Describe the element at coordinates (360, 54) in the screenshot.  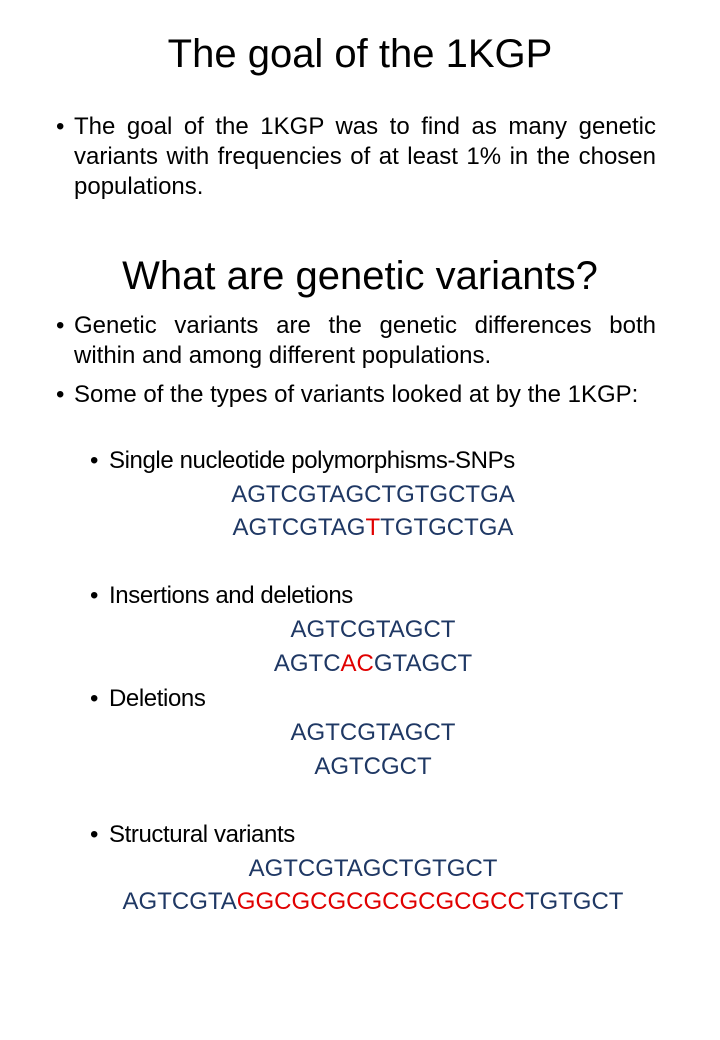
I see `slide-title-goal: The goal of the 1KGP` at that location.